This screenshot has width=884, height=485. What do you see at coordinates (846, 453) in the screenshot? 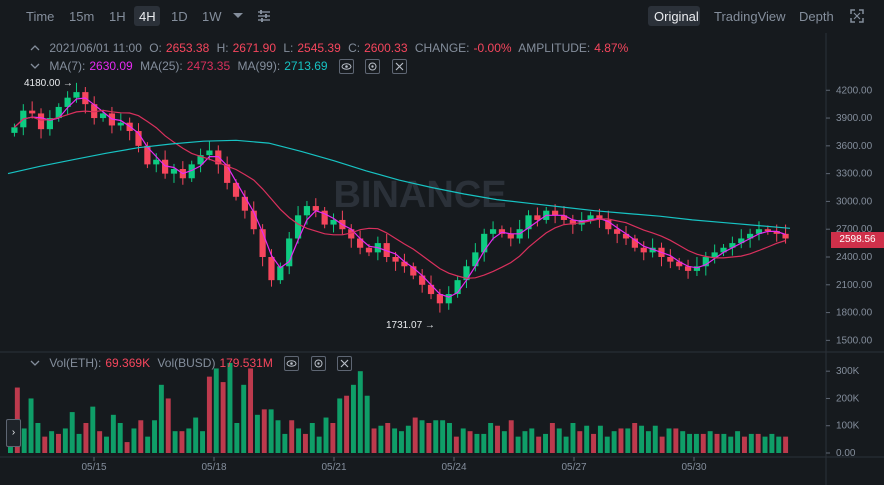
I see `volume-tick-label: 0.00` at bounding box center [846, 453].